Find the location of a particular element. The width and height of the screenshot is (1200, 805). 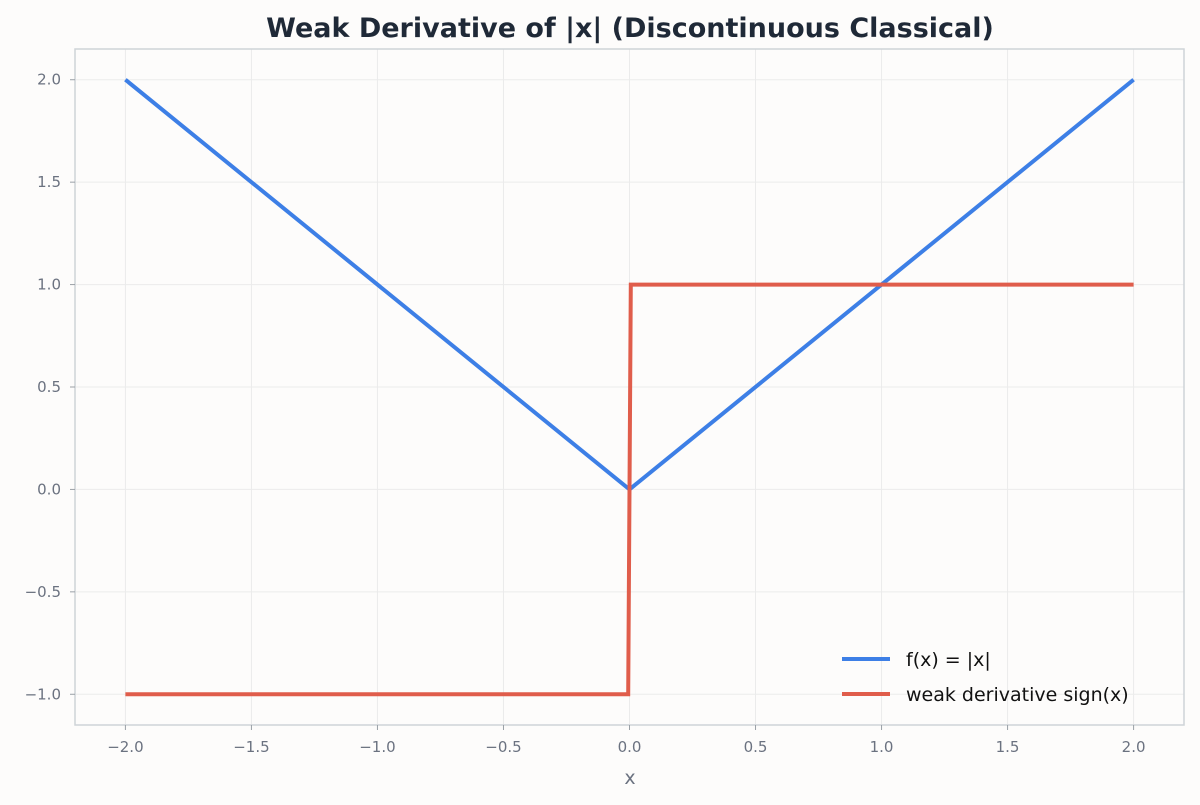

y-tick-label: 0.5 is located at coordinates (49, 387).